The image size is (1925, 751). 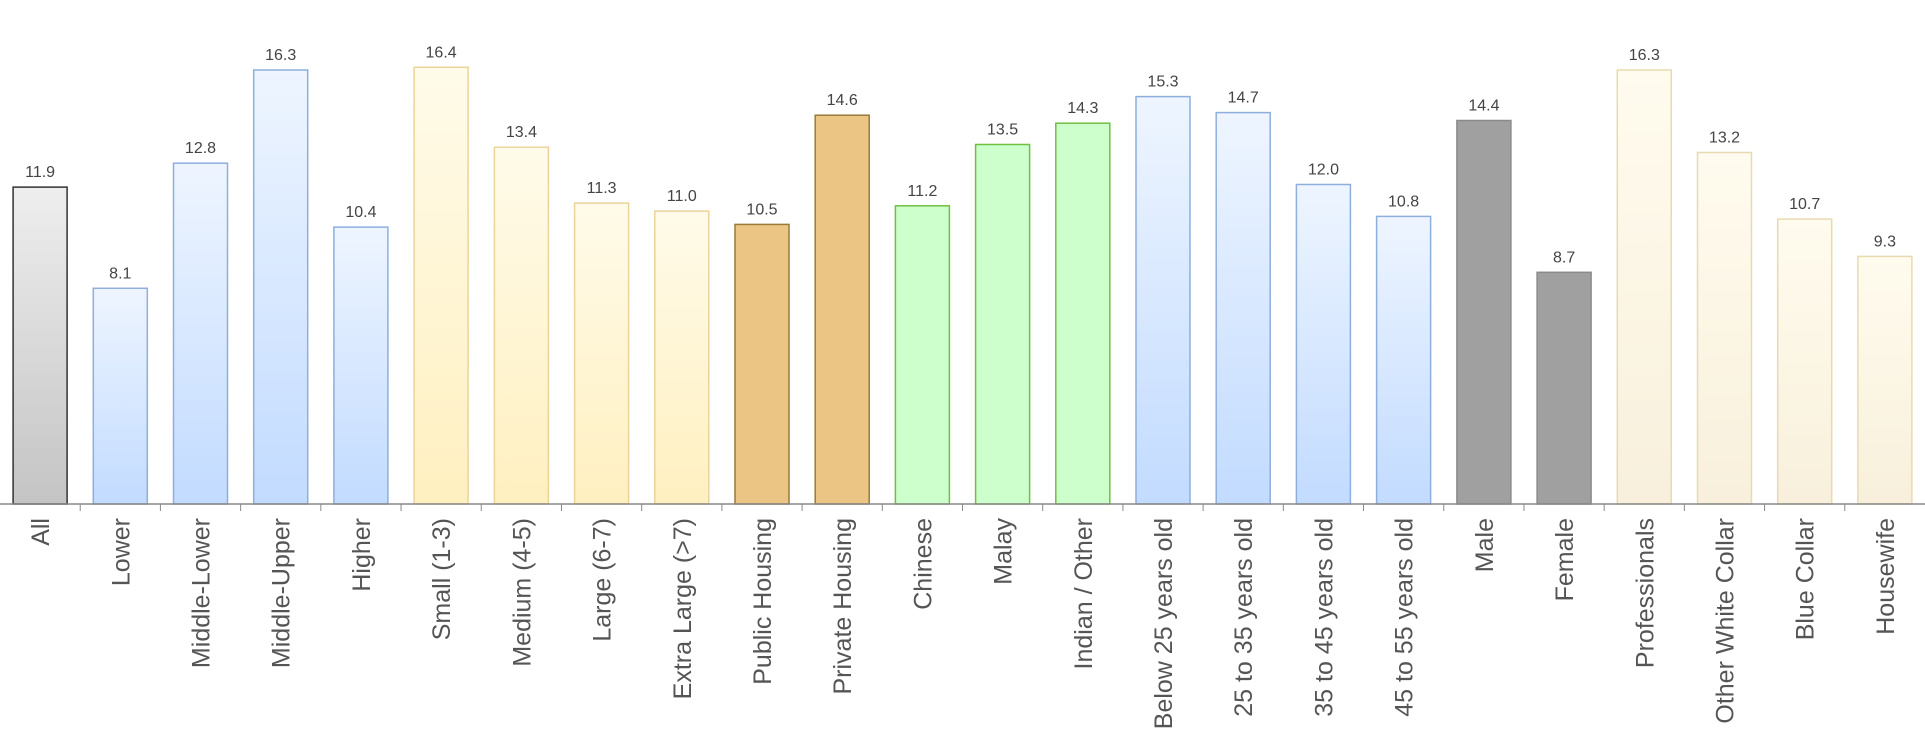 I want to click on bar-value-label: 8.7, so click(x=1564, y=257).